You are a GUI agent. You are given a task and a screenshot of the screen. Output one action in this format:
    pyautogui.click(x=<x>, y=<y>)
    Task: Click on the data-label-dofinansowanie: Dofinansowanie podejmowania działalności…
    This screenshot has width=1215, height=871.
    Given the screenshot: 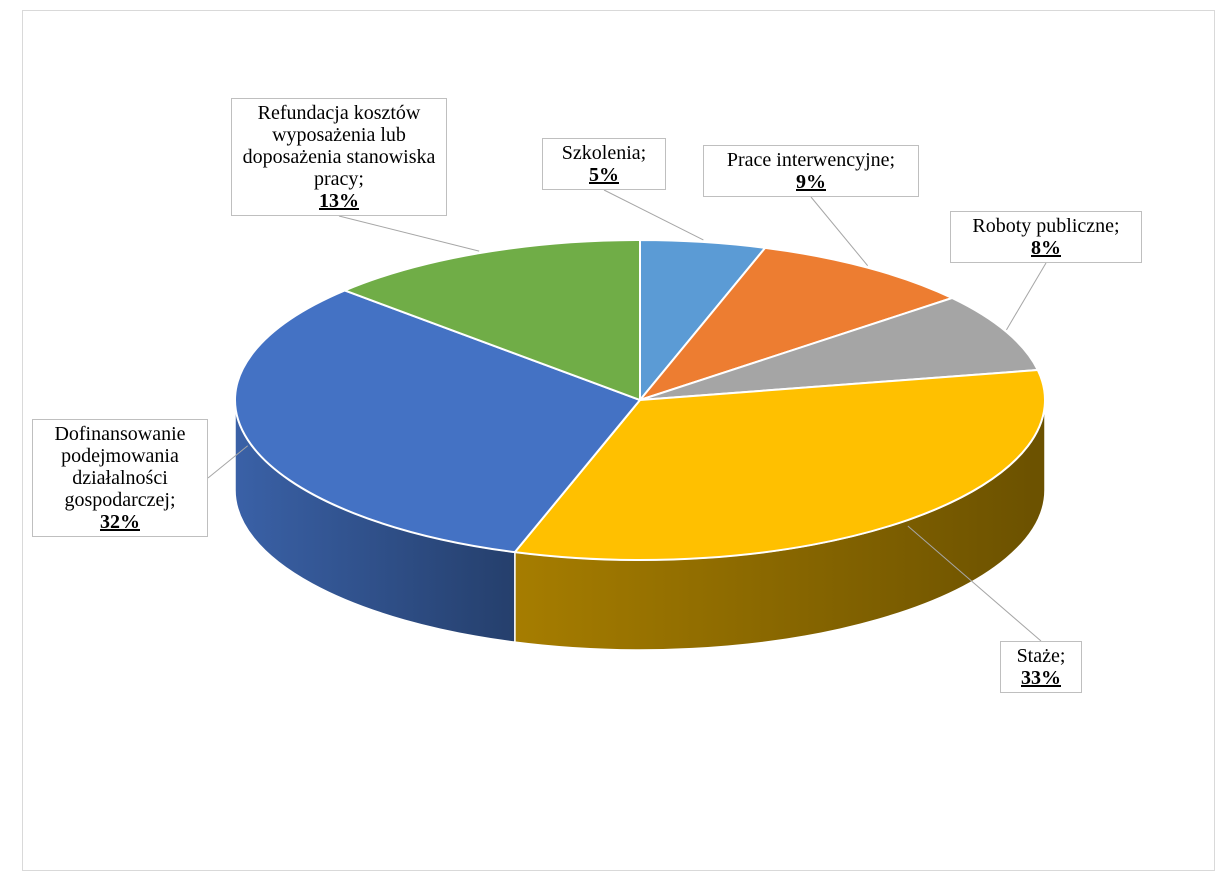 What is the action you would take?
    pyautogui.click(x=120, y=478)
    